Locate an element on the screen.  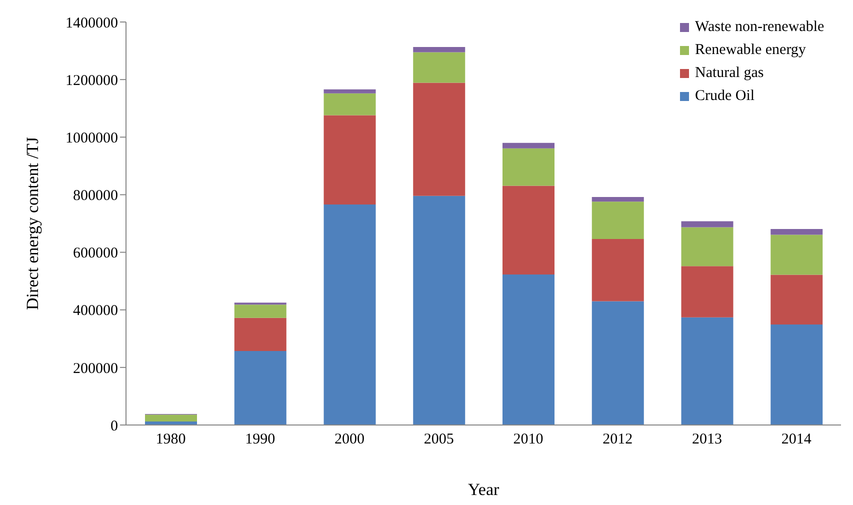
x-tick-label: 2012 is located at coordinates (617, 440).